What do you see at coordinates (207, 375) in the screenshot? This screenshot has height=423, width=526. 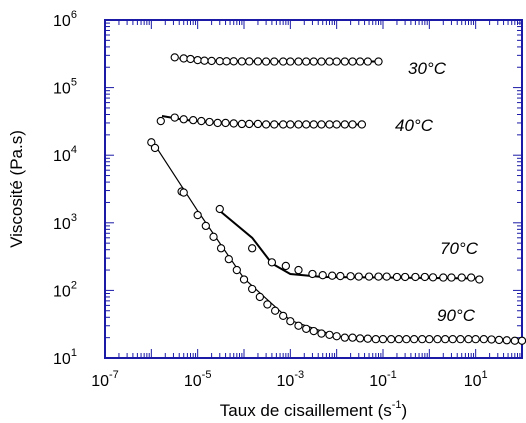 I see `x-tick-exp: -5` at bounding box center [207, 375].